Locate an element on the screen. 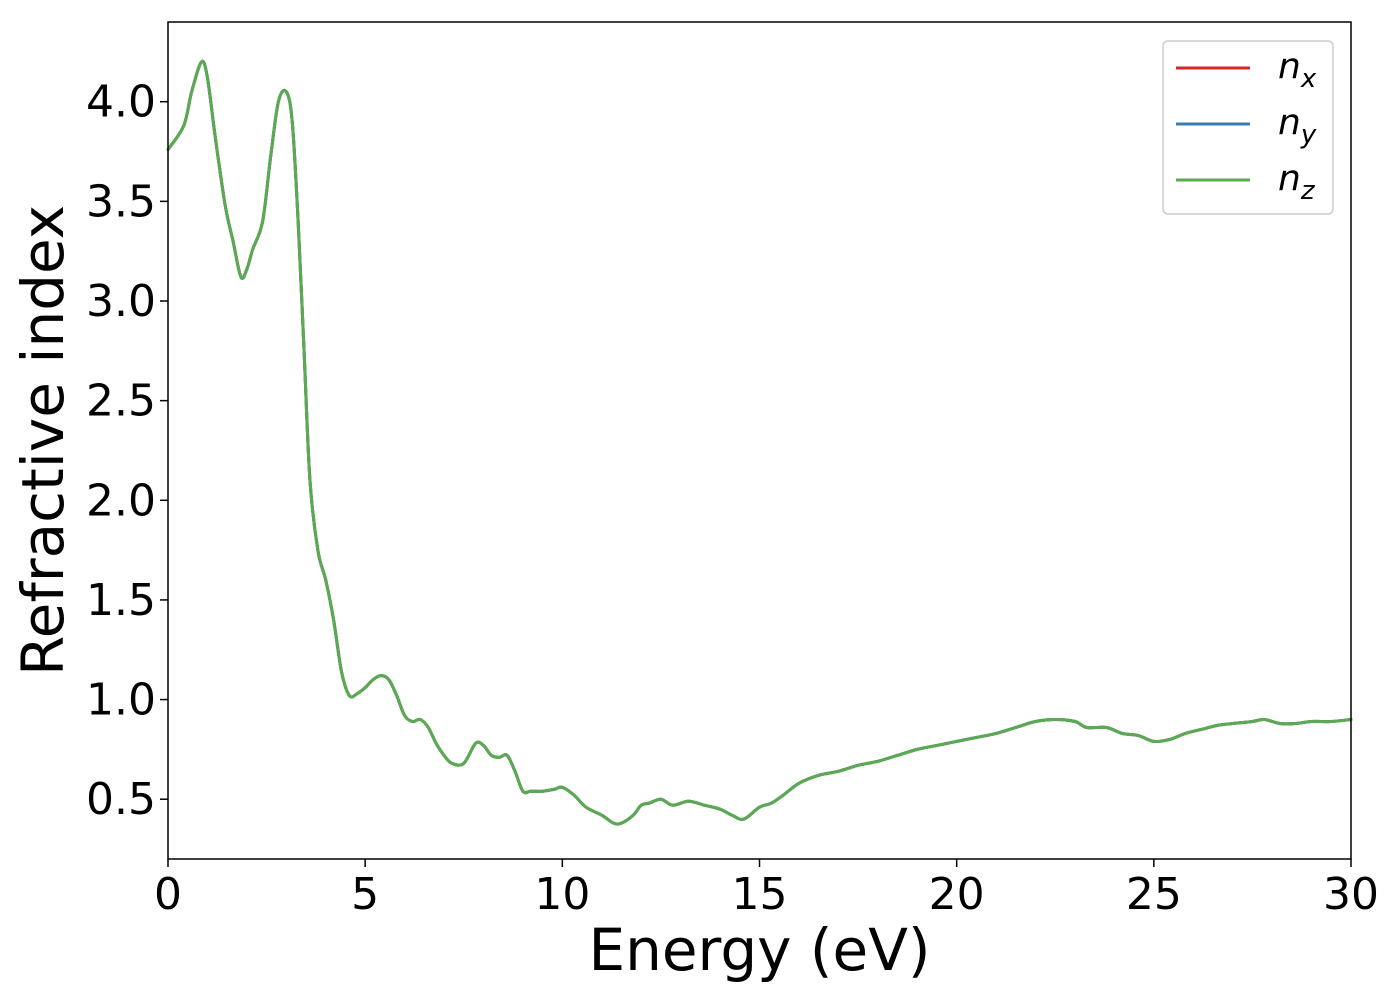  y-tick-label: 2.0 is located at coordinates (121, 500).